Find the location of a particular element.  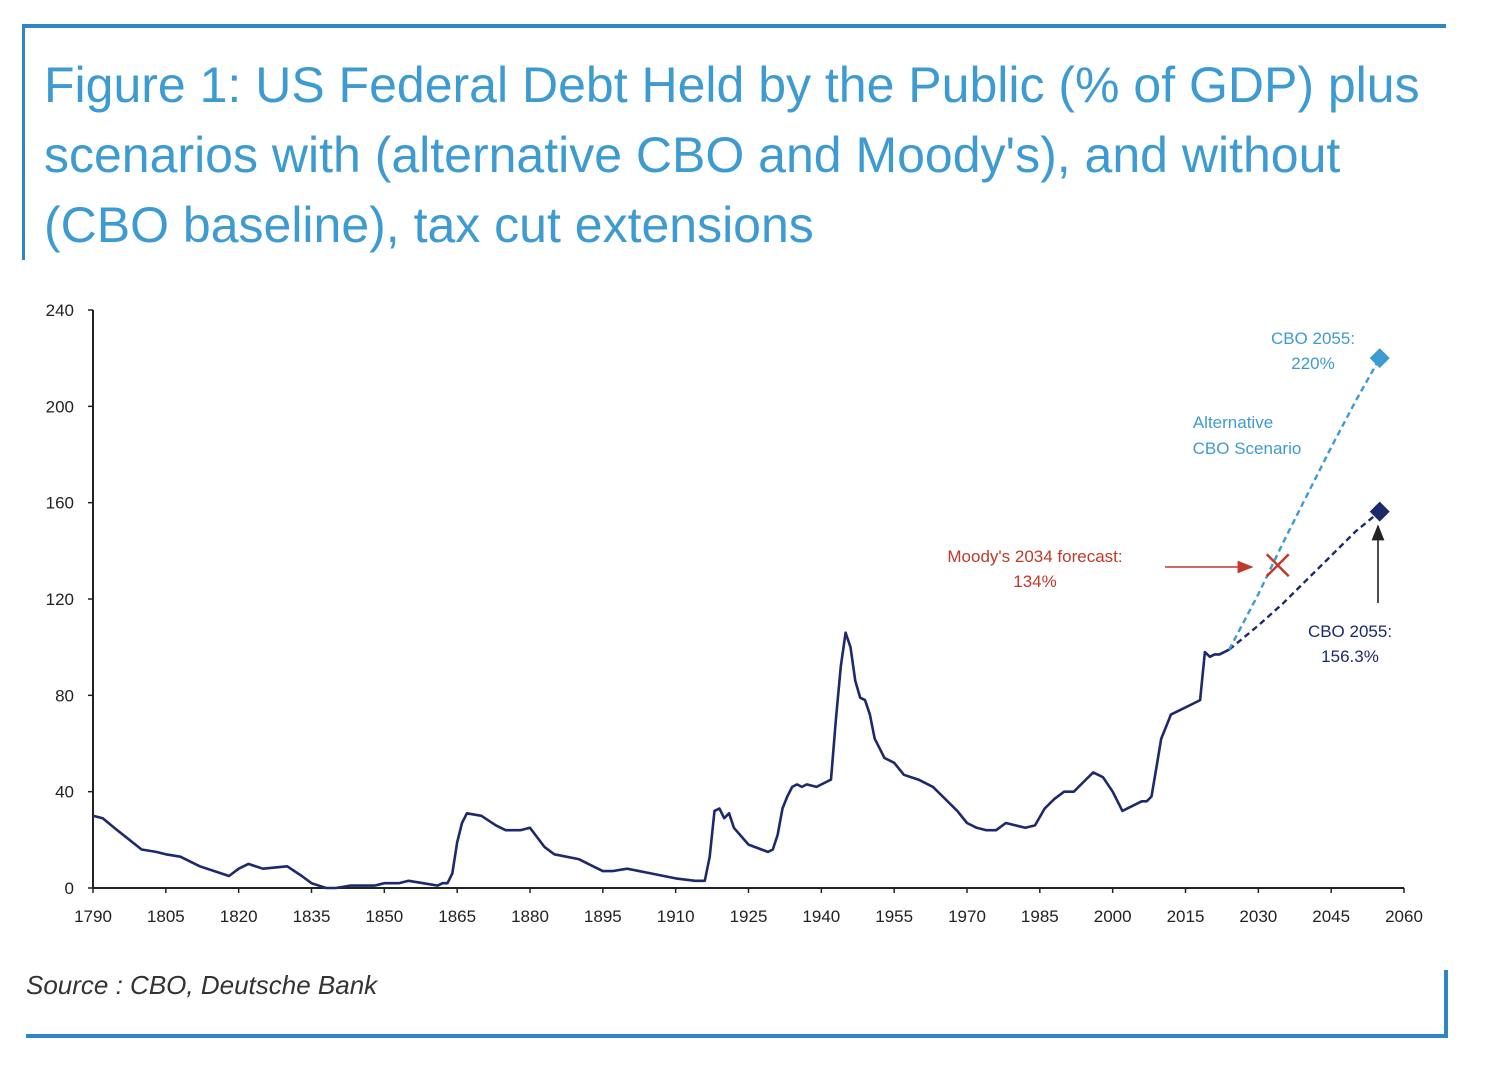

x-tick-label: 1850 is located at coordinates (384, 916).